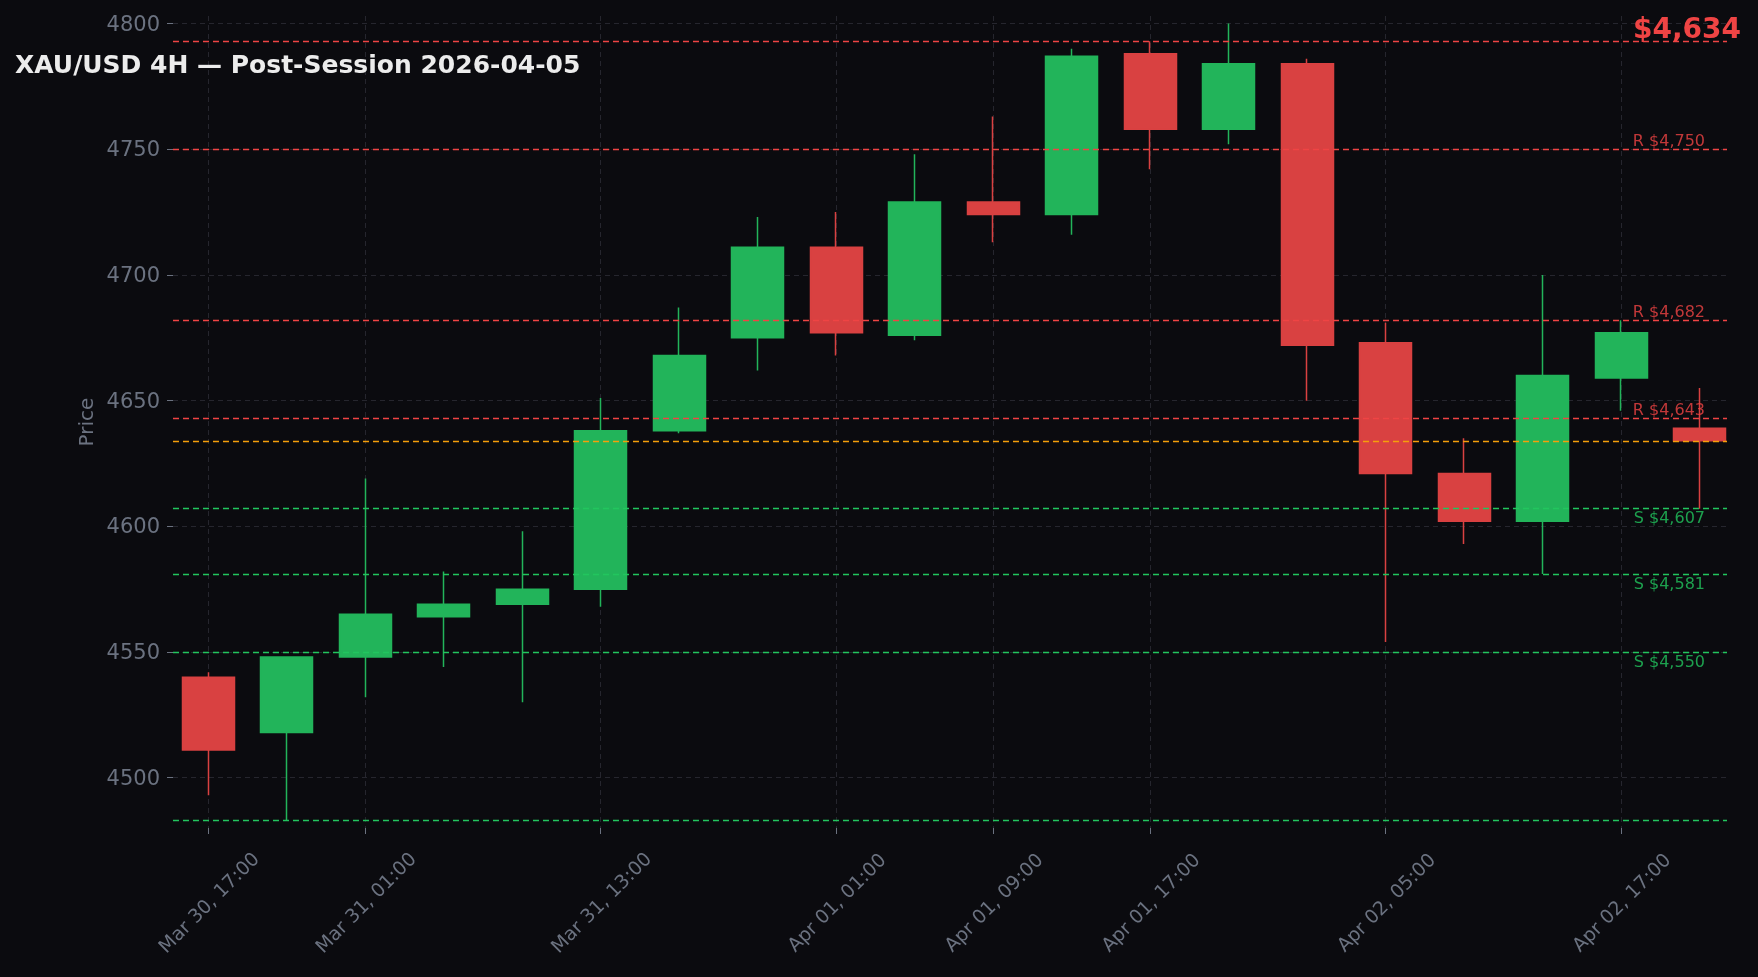 This screenshot has height=977, width=1758. What do you see at coordinates (133, 274) in the screenshot?
I see `y-tick-label: 4700` at bounding box center [133, 274].